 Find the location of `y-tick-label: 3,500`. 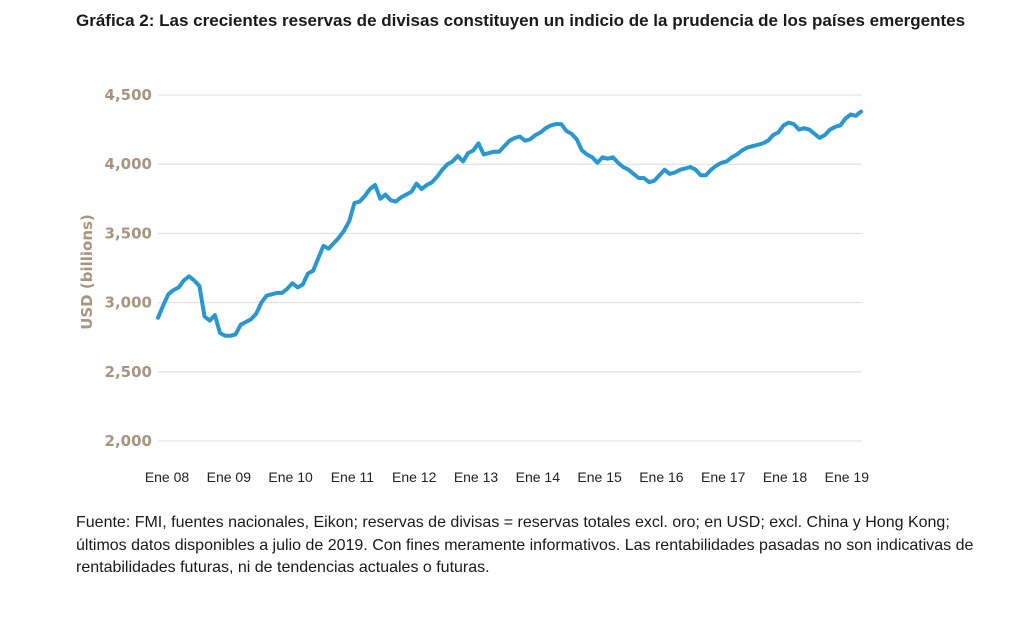

y-tick-label: 3,500 is located at coordinates (128, 233).